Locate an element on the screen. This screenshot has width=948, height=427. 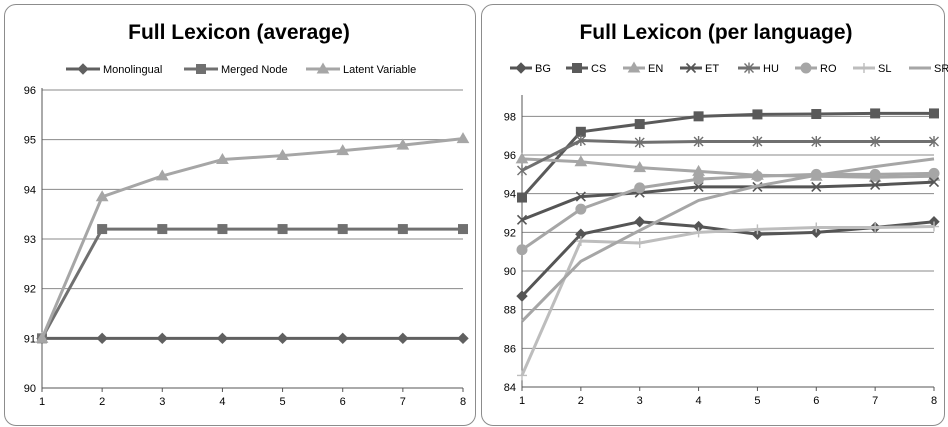
series-merged-node is located at coordinates (252, 284).